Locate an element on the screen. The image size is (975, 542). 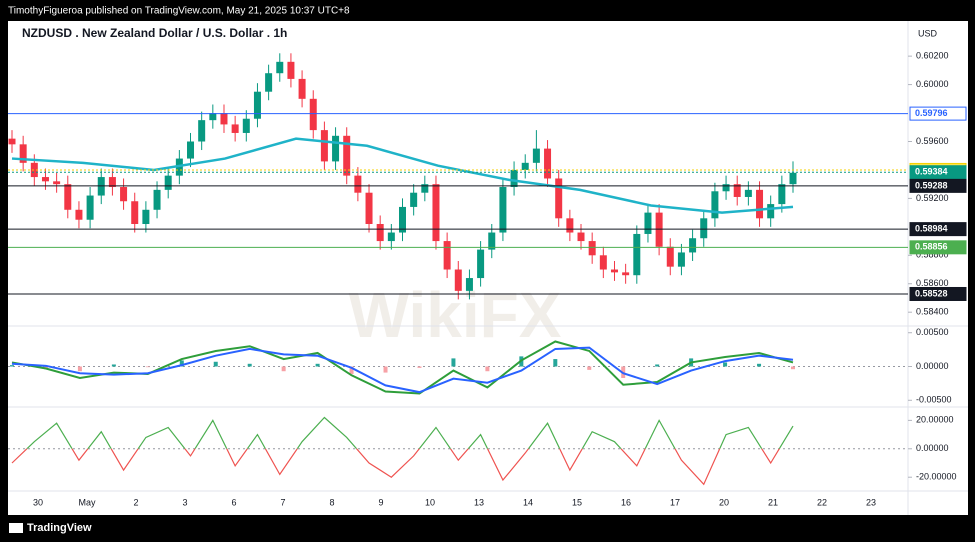
level-label: 0.58528 is located at coordinates (931, 293).